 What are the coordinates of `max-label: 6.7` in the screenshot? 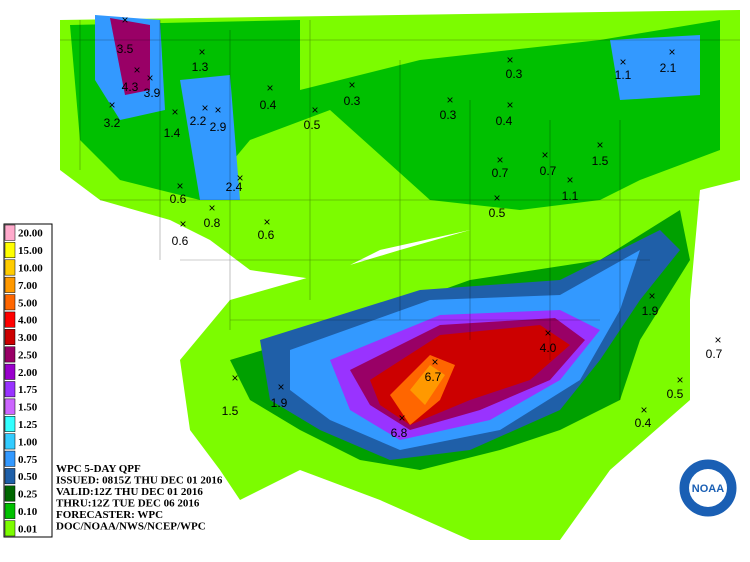 It's located at (433, 377).